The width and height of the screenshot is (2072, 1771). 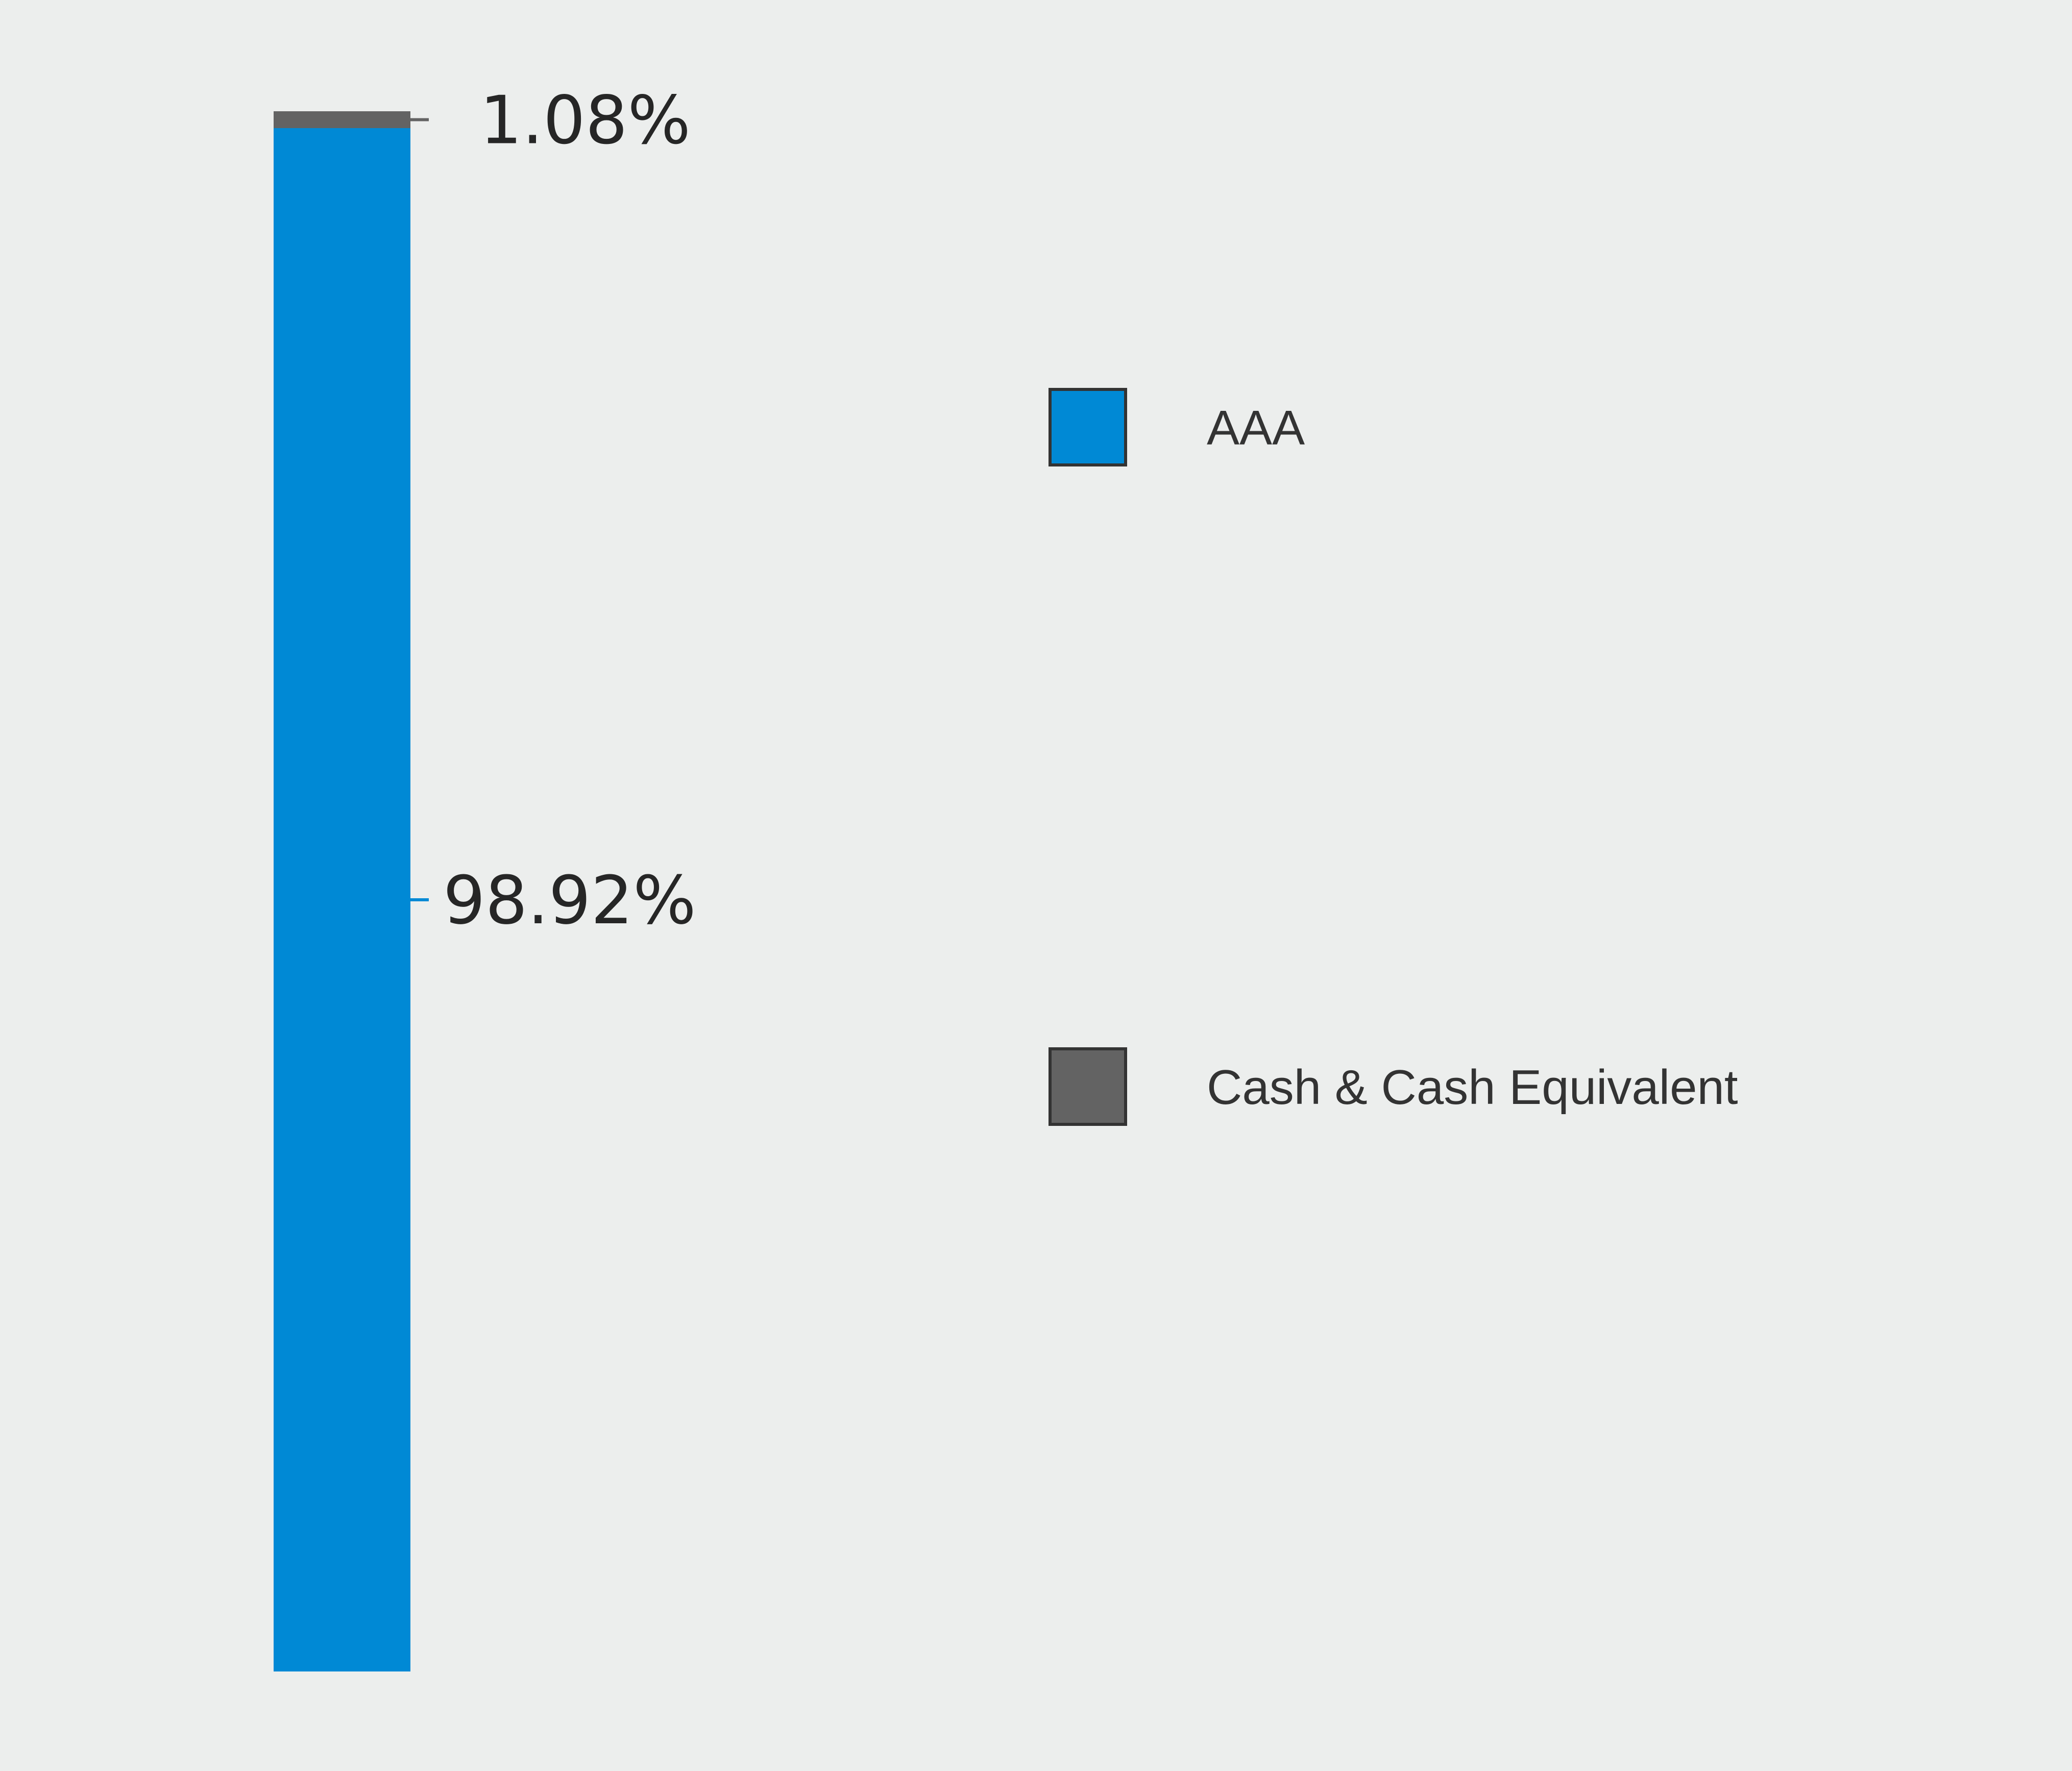 What do you see at coordinates (1256, 428) in the screenshot?
I see `legend-label-aaa: AAA` at bounding box center [1256, 428].